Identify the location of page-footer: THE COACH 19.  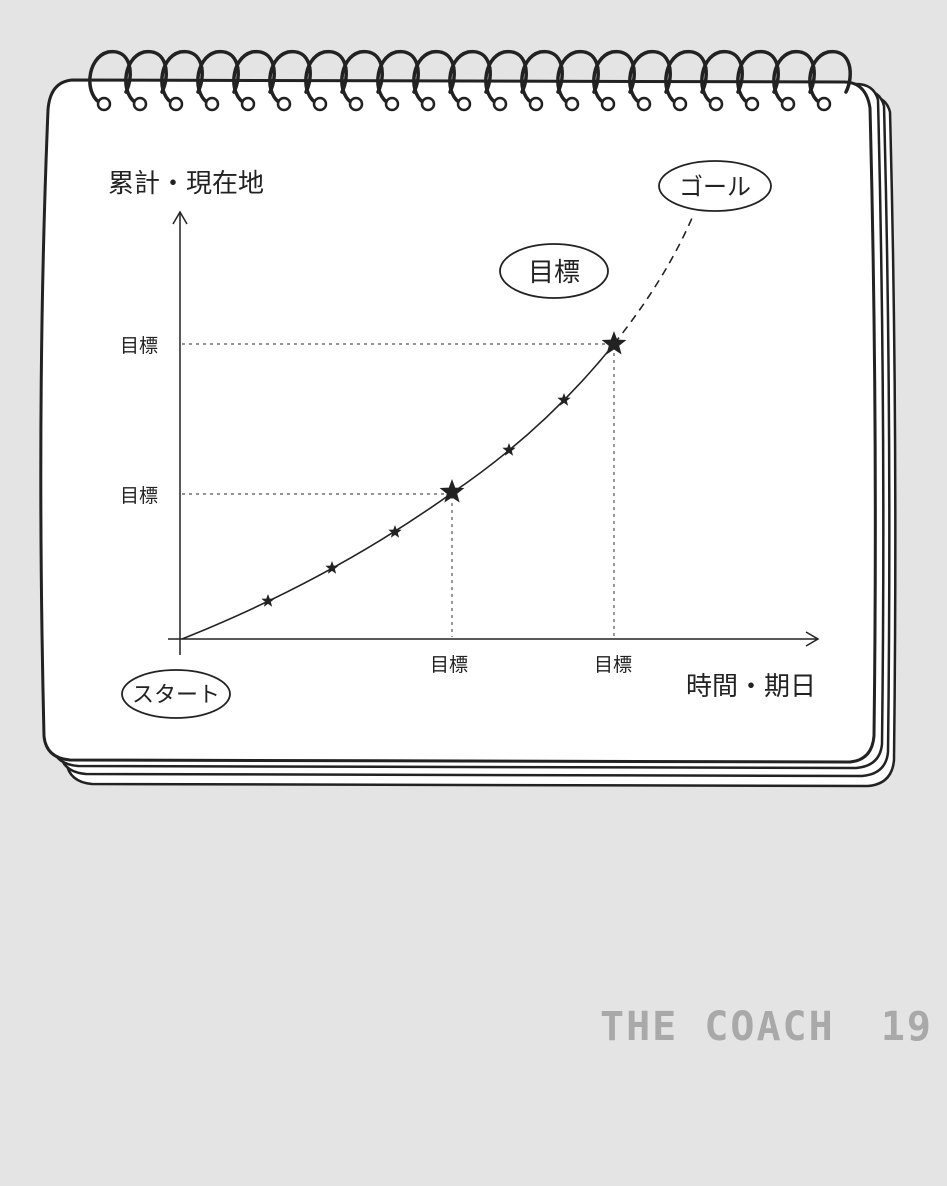
(766, 1027).